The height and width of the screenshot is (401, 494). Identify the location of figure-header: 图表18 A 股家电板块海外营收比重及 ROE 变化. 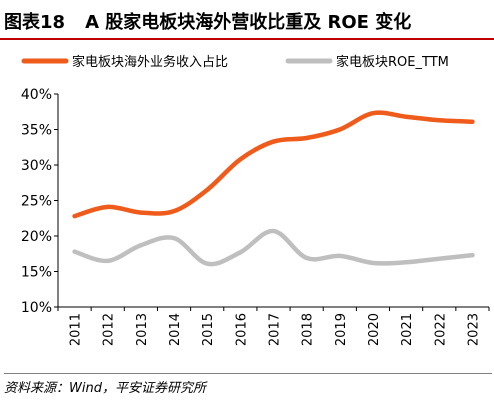
(247, 20).